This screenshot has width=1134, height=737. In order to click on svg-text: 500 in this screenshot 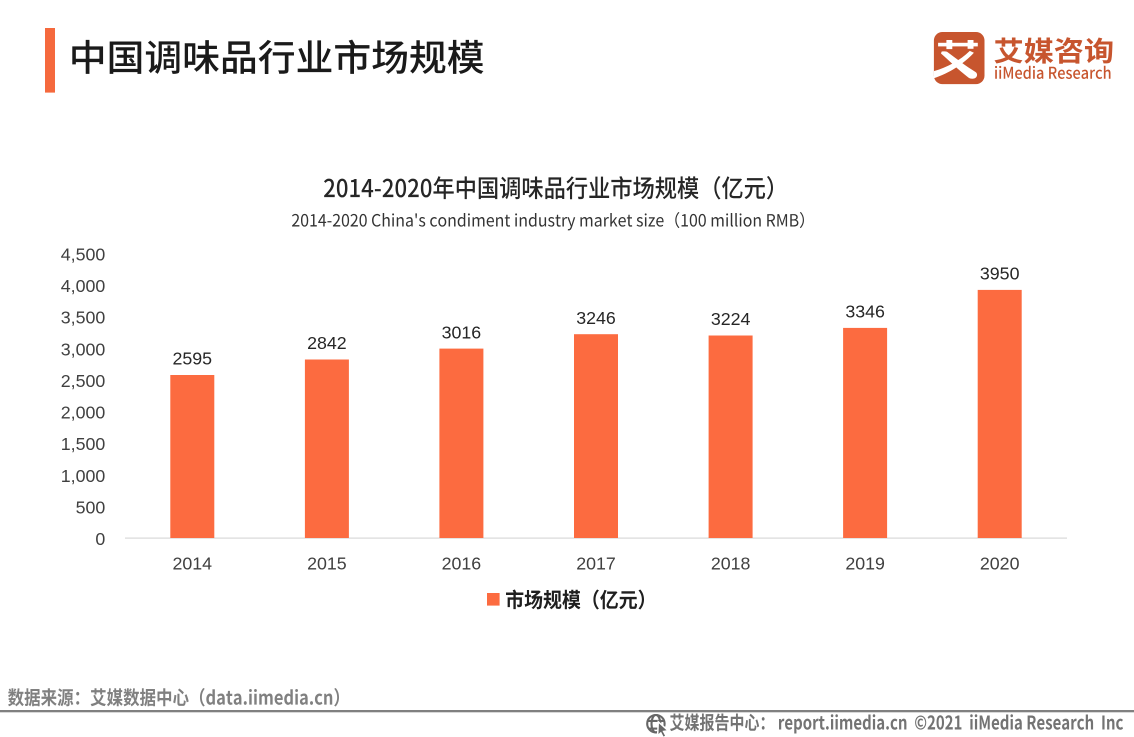, I will do `click(91, 507)`.